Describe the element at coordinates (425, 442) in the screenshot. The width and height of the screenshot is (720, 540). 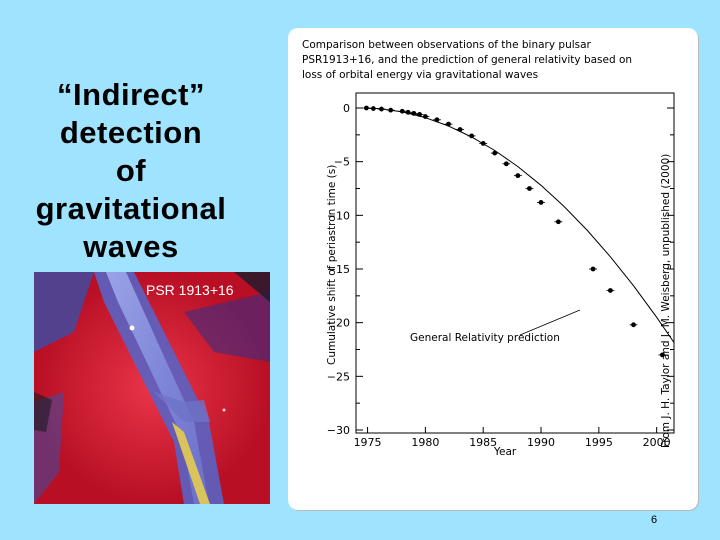
I see `x-tick-label: 1980` at that location.